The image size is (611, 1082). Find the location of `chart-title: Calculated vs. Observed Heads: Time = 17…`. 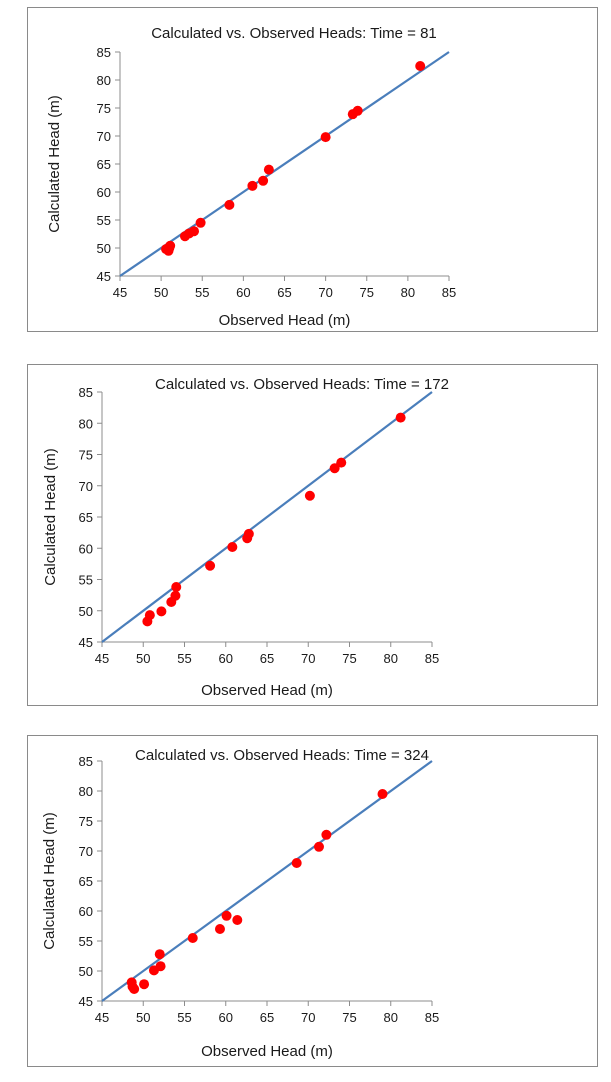

chart-title: Calculated vs. Observed Heads: Time = 17… is located at coordinates (302, 384).